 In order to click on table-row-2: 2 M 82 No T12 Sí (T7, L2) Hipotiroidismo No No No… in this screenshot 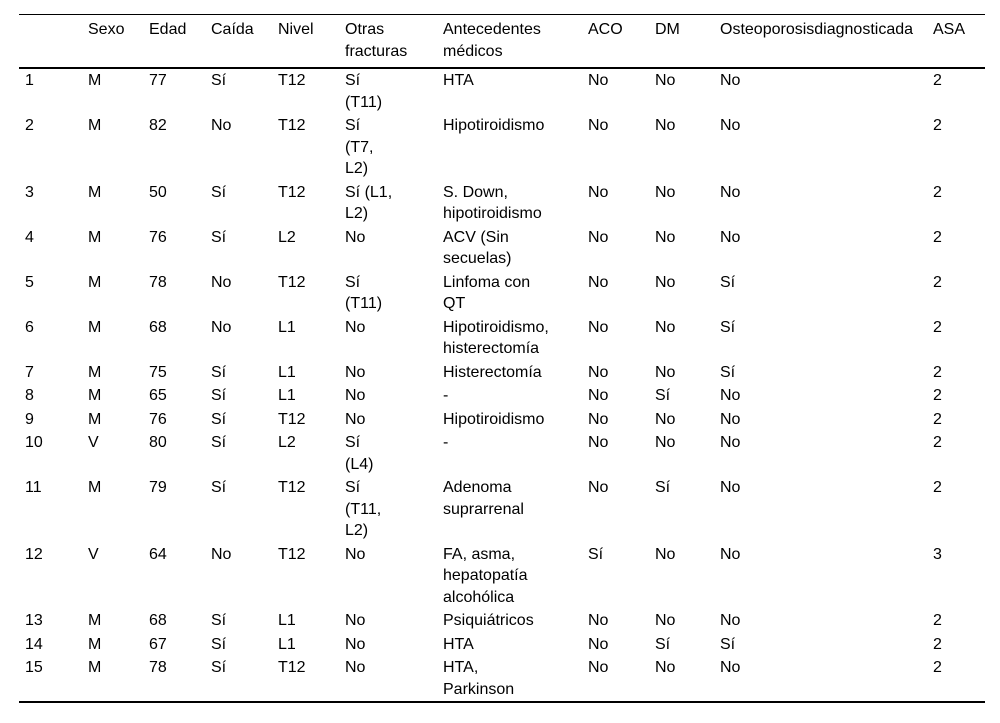, I will do `click(502, 147)`.